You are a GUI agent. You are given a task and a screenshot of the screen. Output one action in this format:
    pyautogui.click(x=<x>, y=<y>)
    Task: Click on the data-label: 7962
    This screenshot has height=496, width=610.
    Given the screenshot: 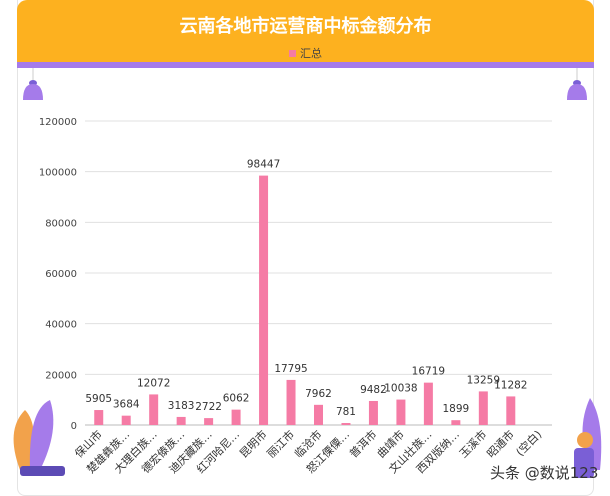 What is the action you would take?
    pyautogui.click(x=318, y=394)
    